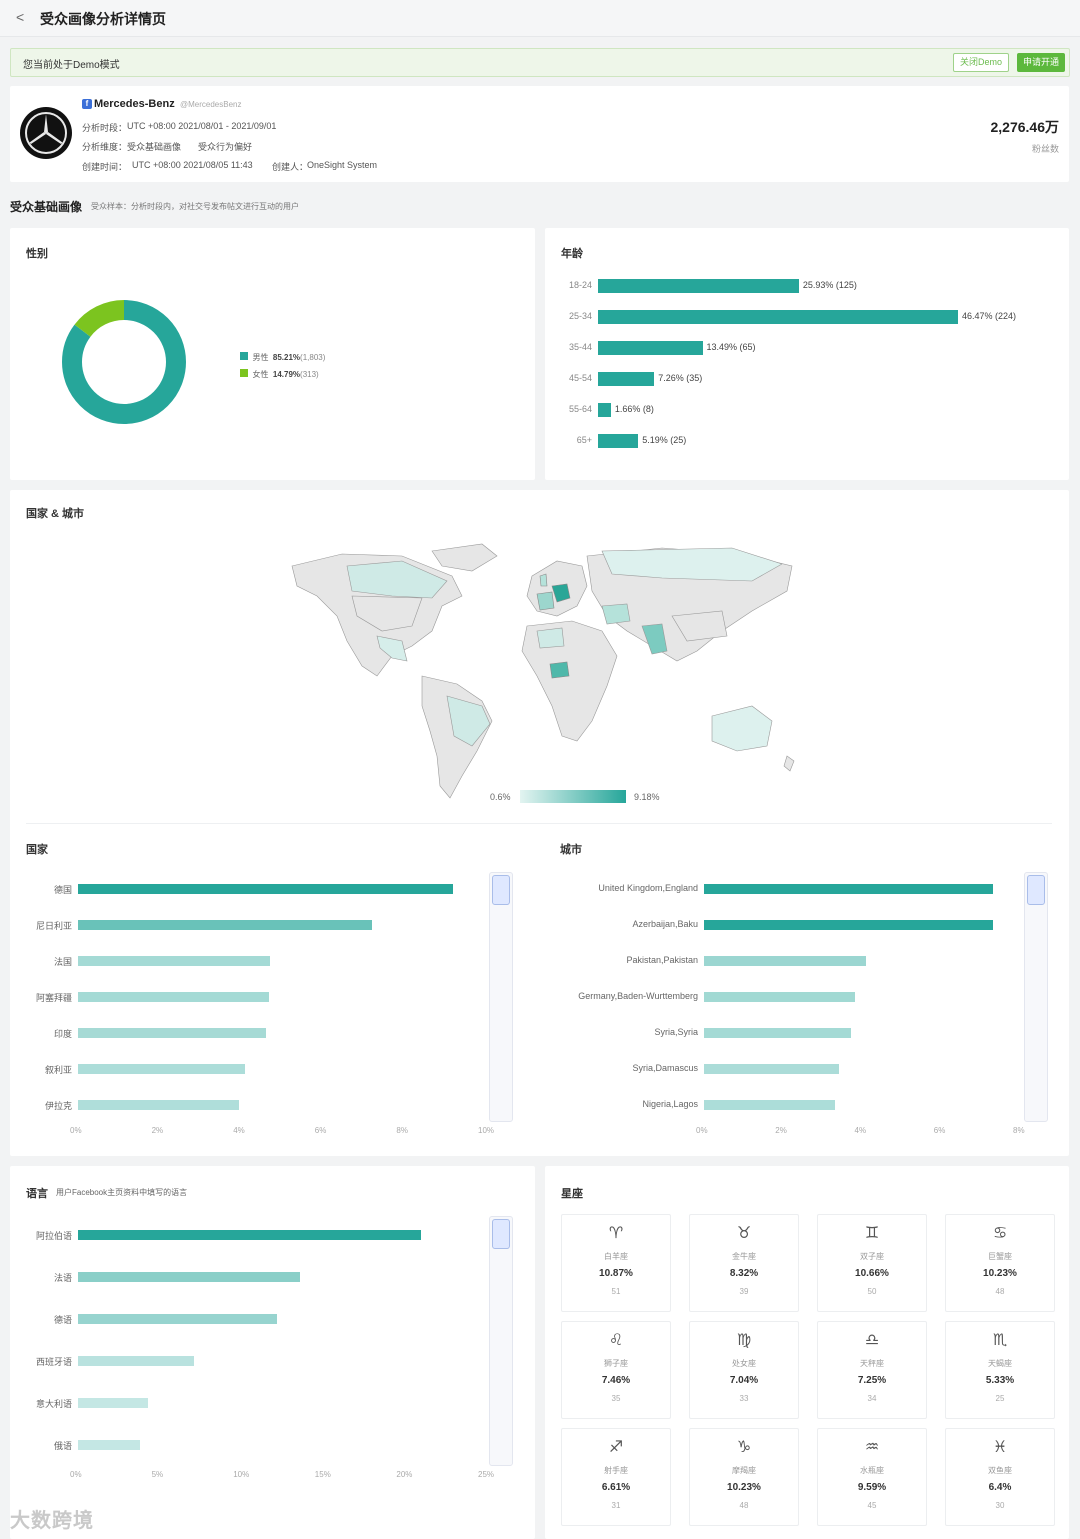 This screenshot has height=1539, width=1080. Describe the element at coordinates (322, 1474) in the screenshot. I see `language-tick-label: 15%` at that location.